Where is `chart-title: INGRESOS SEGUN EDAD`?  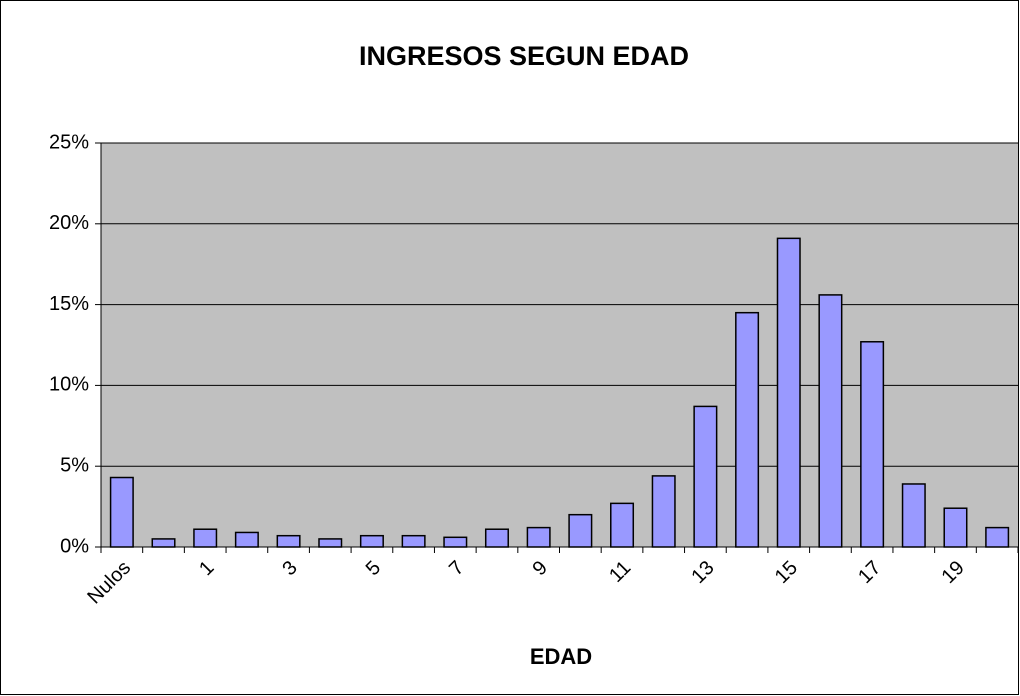 chart-title: INGRESOS SEGUN EDAD is located at coordinates (524, 56).